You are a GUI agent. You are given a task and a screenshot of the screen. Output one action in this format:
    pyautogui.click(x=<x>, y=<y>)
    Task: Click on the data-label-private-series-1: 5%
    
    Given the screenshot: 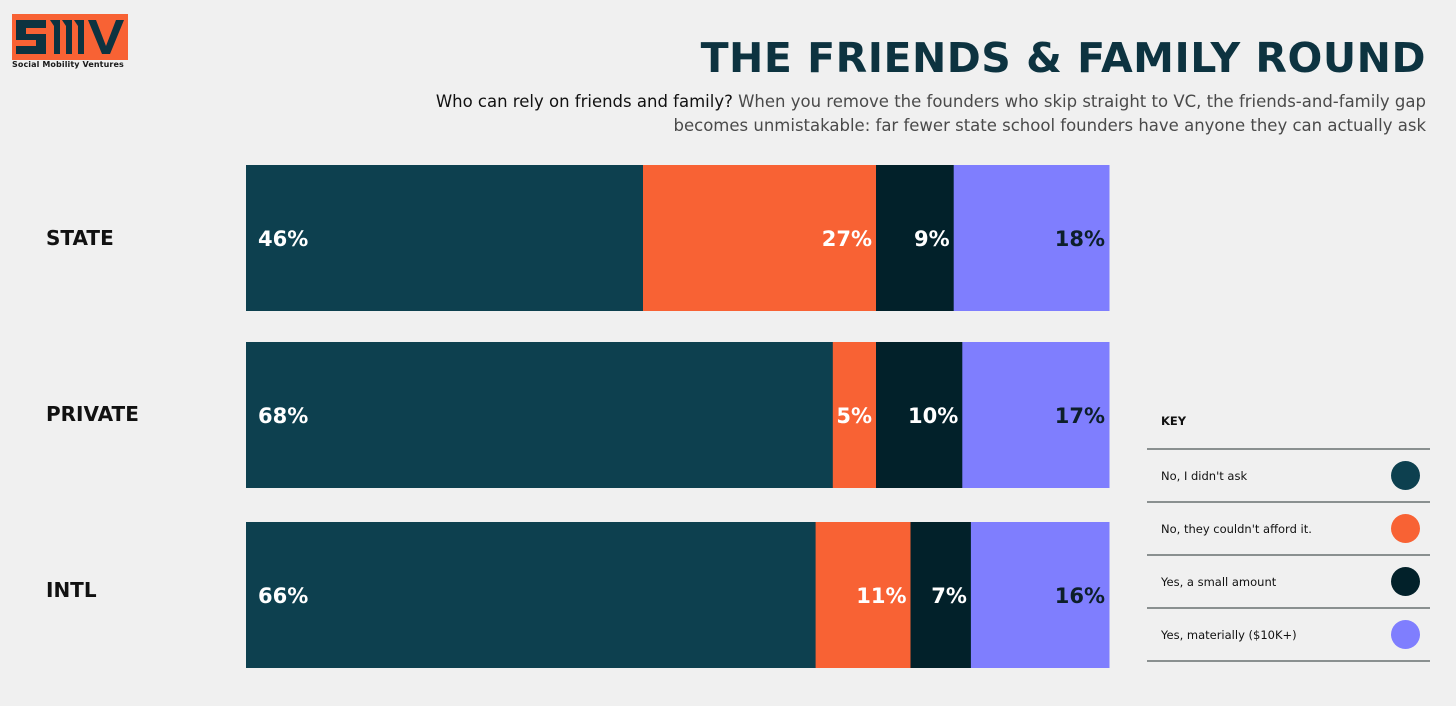 What is the action you would take?
    pyautogui.click(x=854, y=416)
    